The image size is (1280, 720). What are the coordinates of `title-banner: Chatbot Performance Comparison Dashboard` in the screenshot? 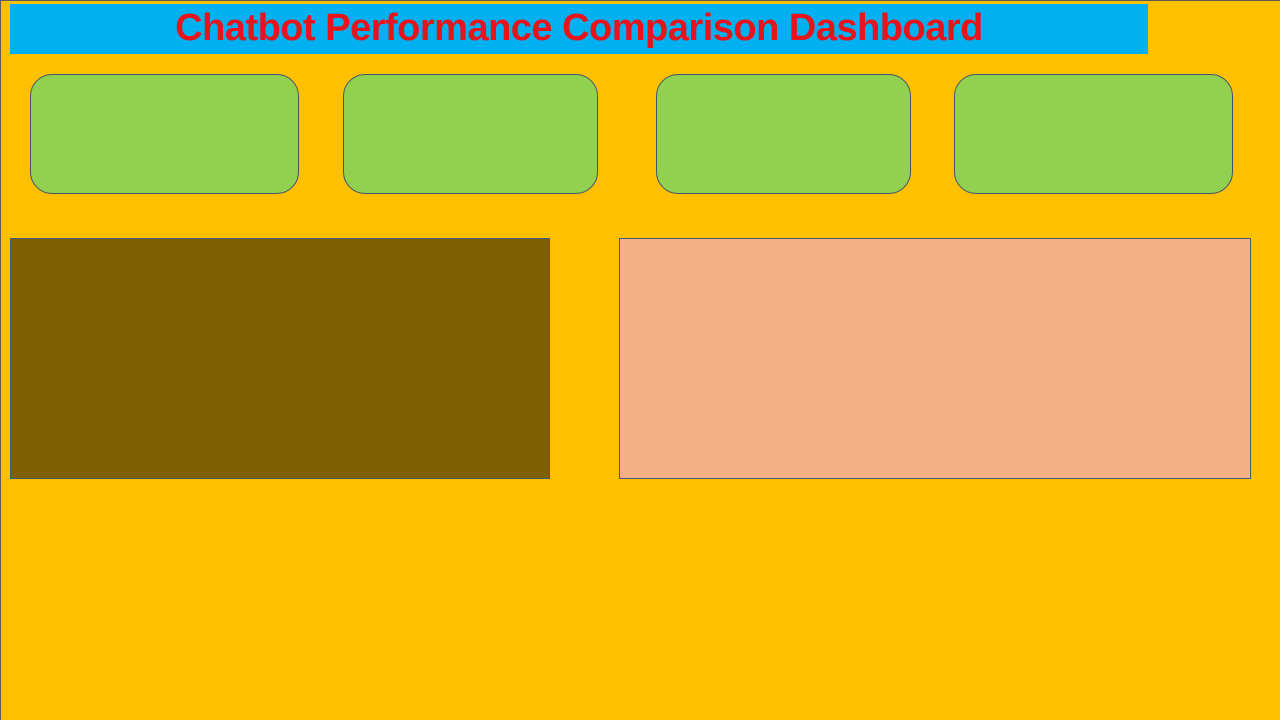 It's located at (579, 29).